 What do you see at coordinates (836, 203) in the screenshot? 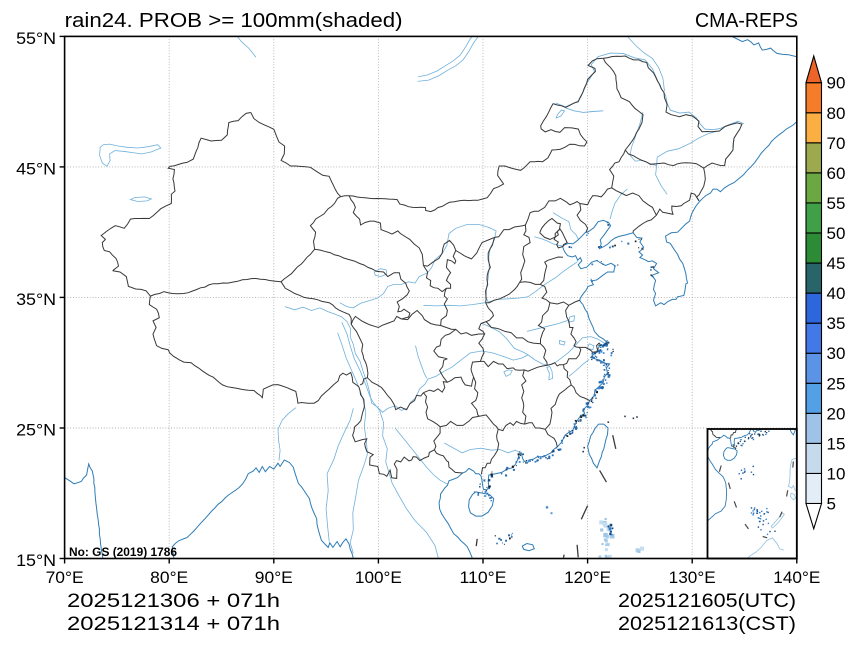
I see `svg-text: 55` at bounding box center [836, 203].